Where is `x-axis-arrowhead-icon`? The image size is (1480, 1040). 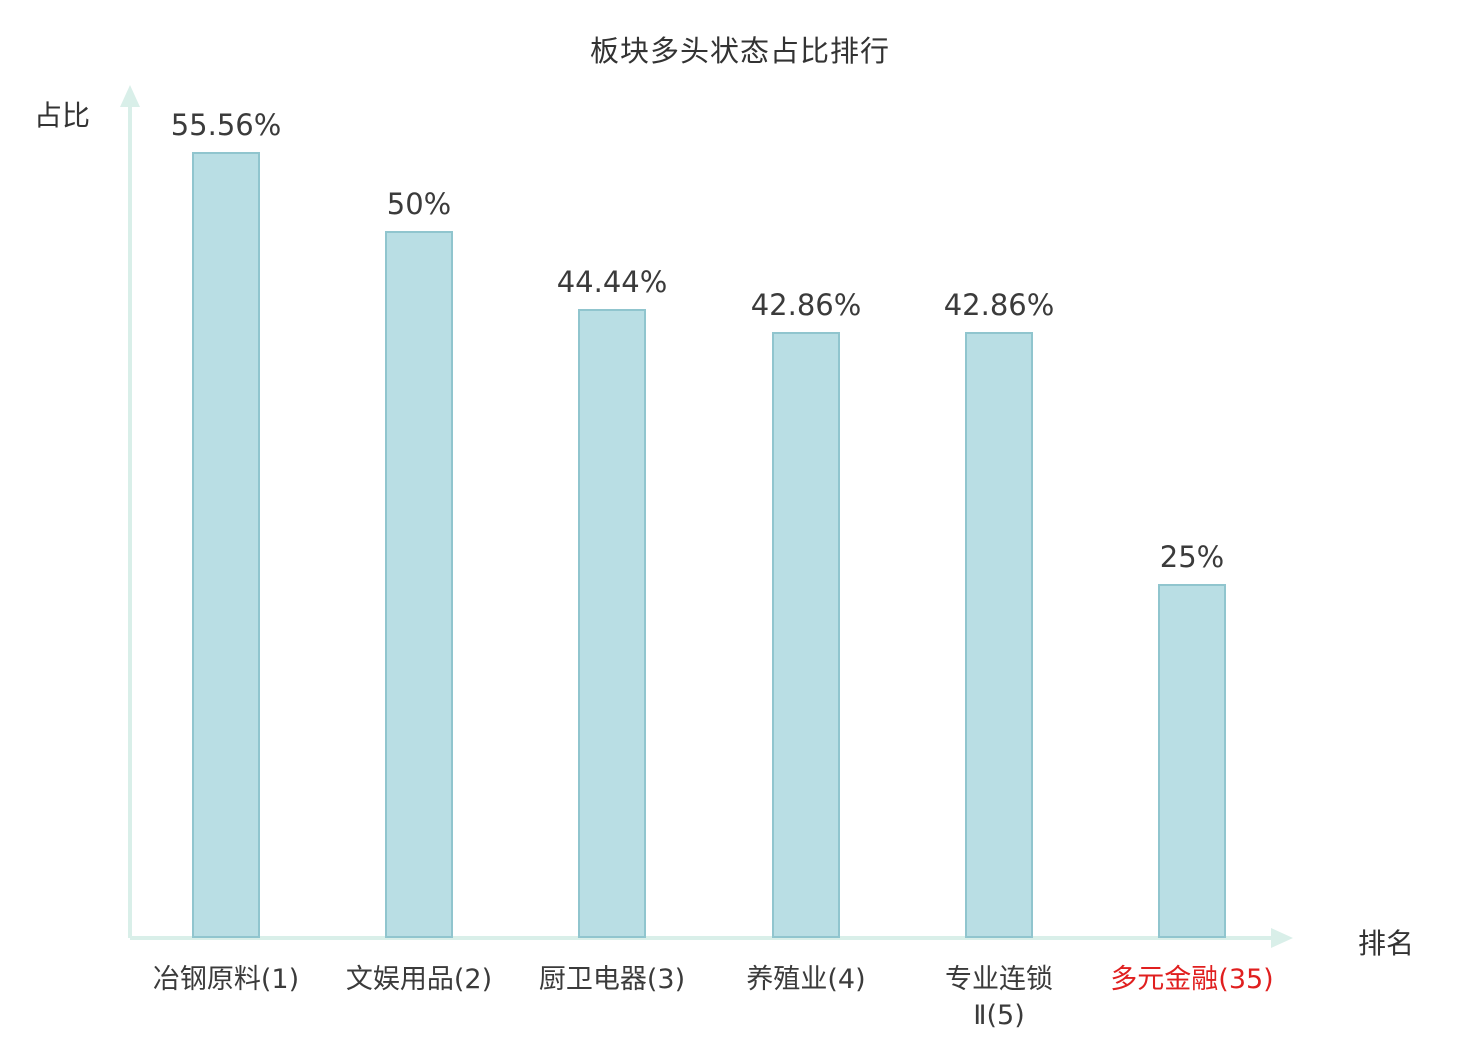 x-axis-arrowhead-icon is located at coordinates (1282, 938).